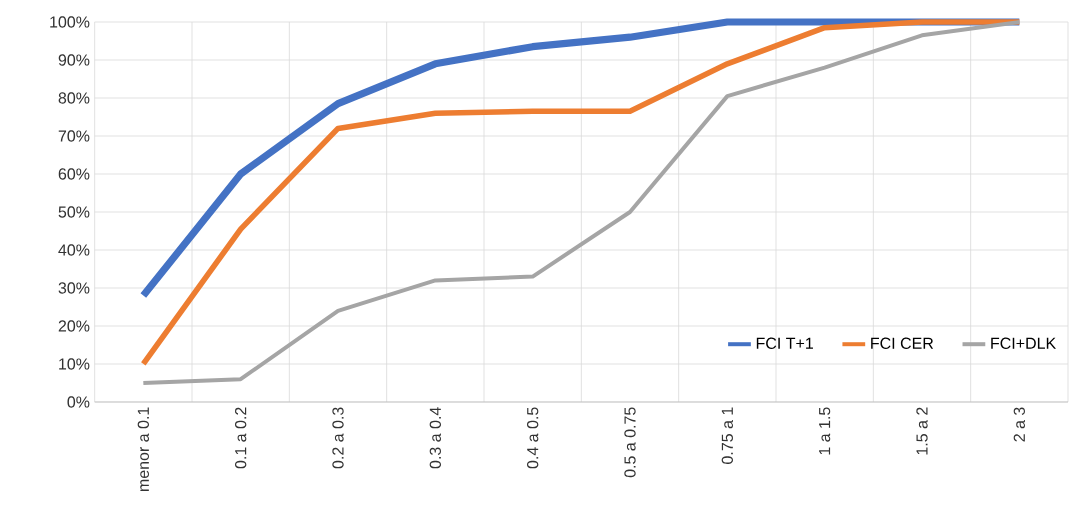 The image size is (1071, 531). Describe the element at coordinates (143, 449) in the screenshot. I see `x-tick-label: menor a 0.1` at that location.